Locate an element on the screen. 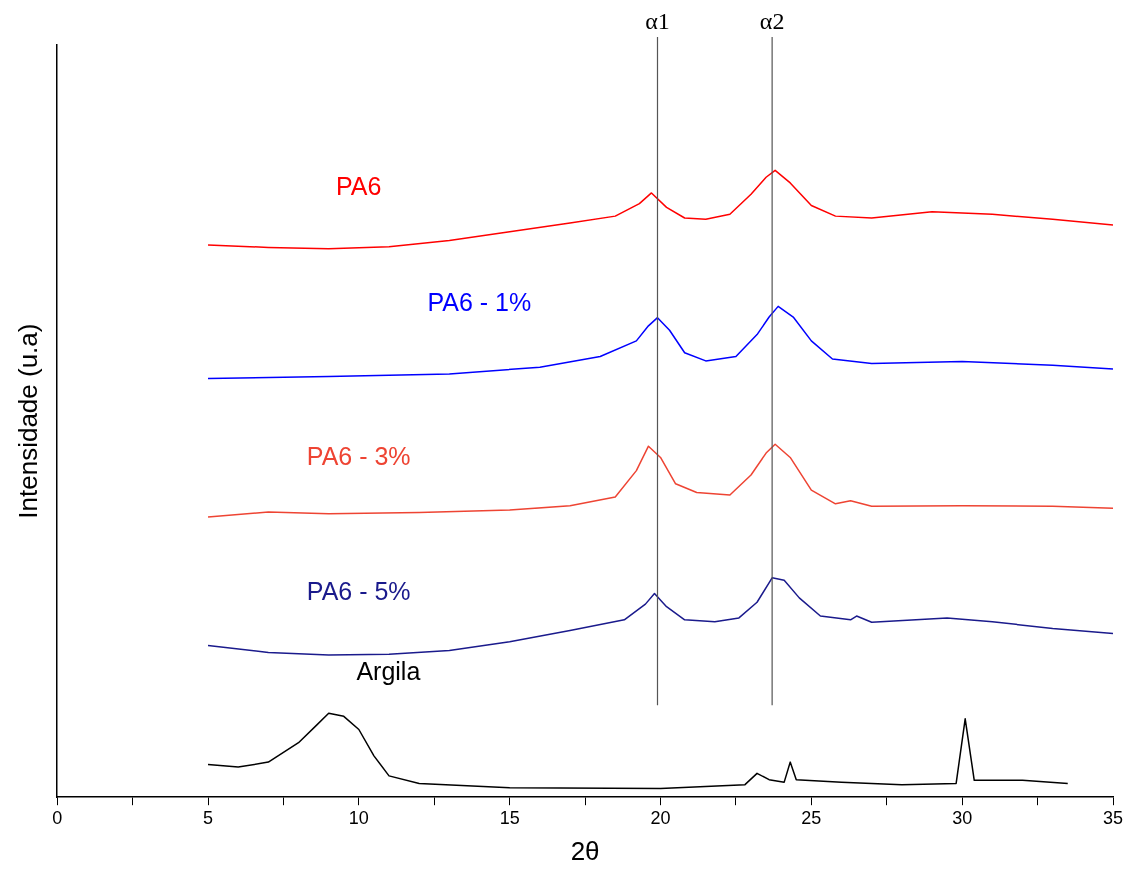  x-tick-label: 20 is located at coordinates (660, 817).